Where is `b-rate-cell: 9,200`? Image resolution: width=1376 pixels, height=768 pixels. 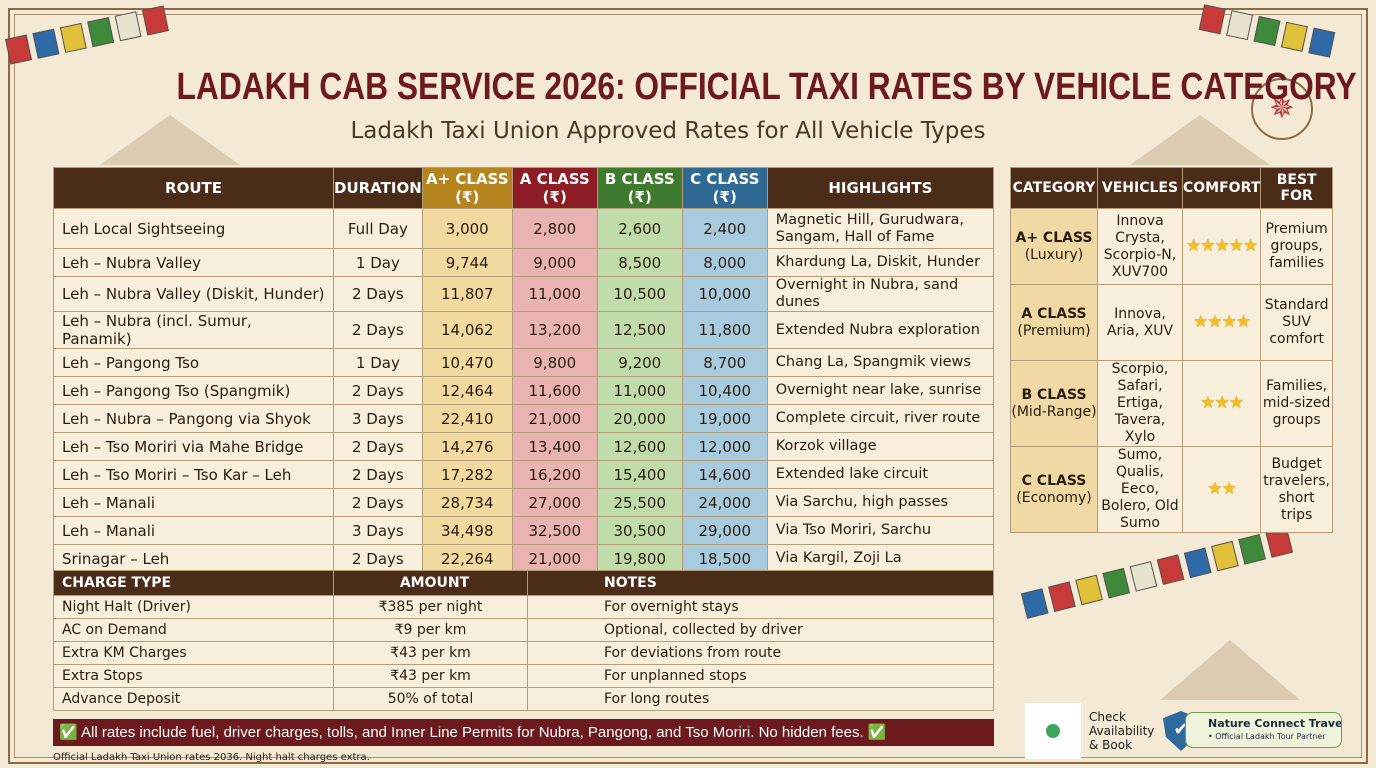 b-rate-cell: 9,200 is located at coordinates (639, 362).